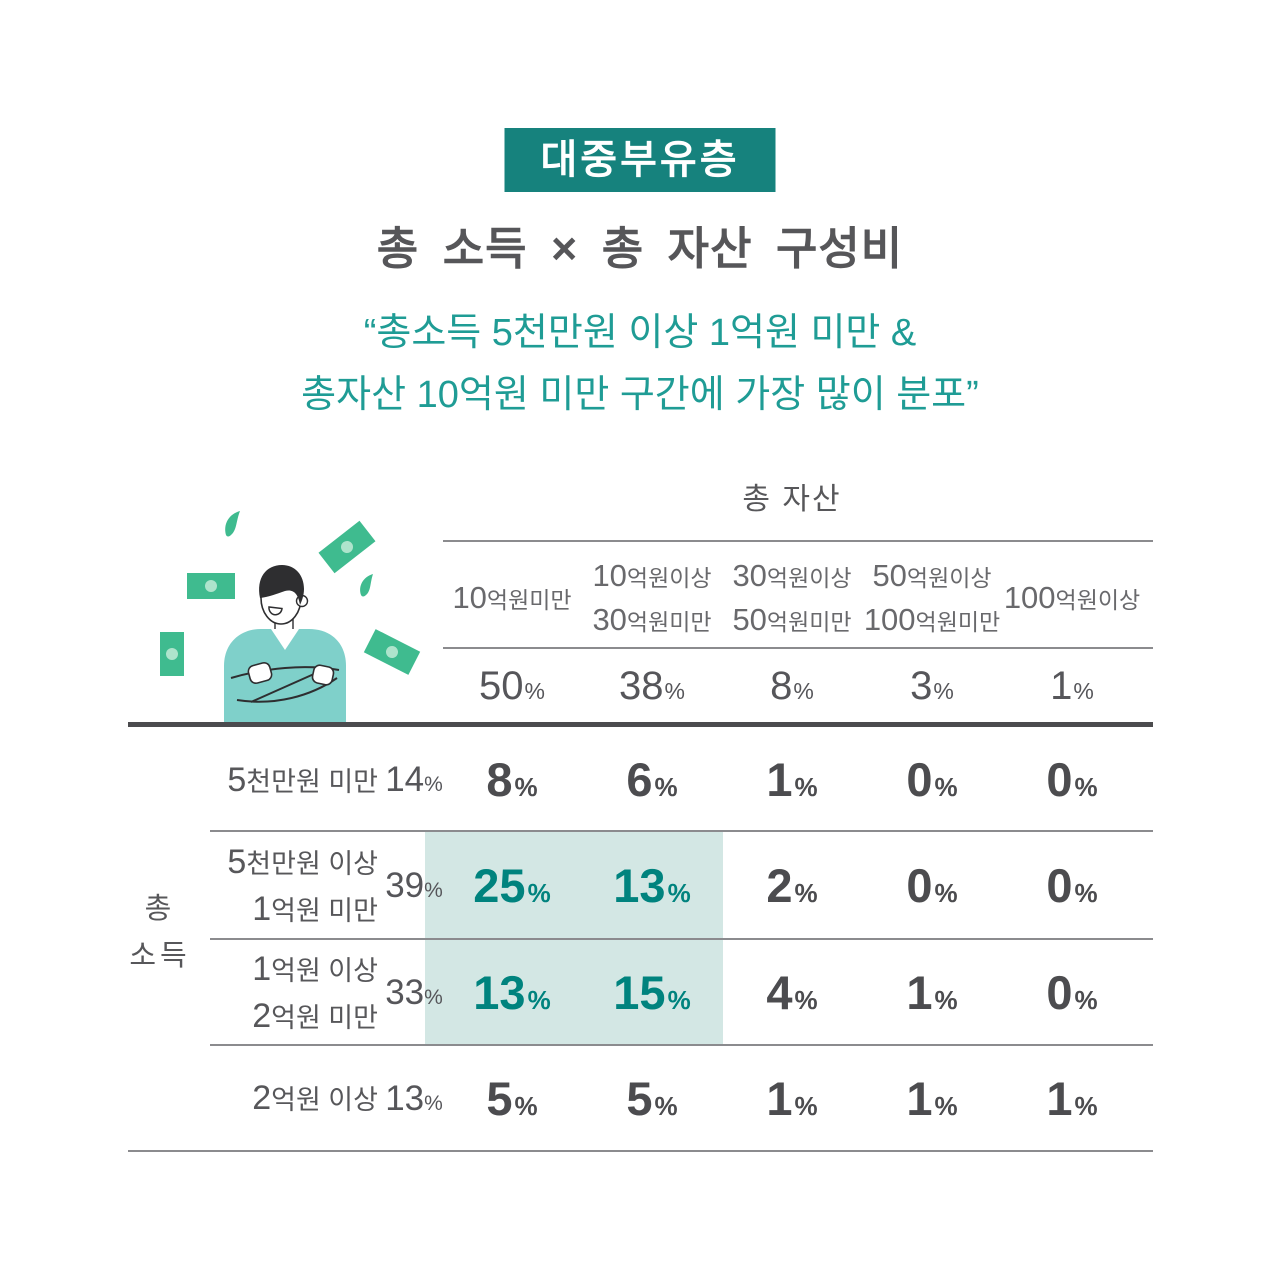 The image size is (1280, 1280). What do you see at coordinates (414, 779) in the screenshot?
I see `row-total-1: 14%` at bounding box center [414, 779].